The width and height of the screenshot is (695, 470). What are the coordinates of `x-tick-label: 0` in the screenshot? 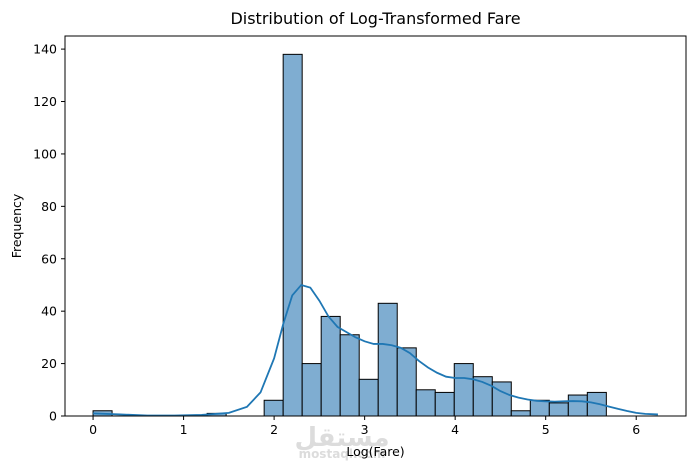 It's located at (93, 429).